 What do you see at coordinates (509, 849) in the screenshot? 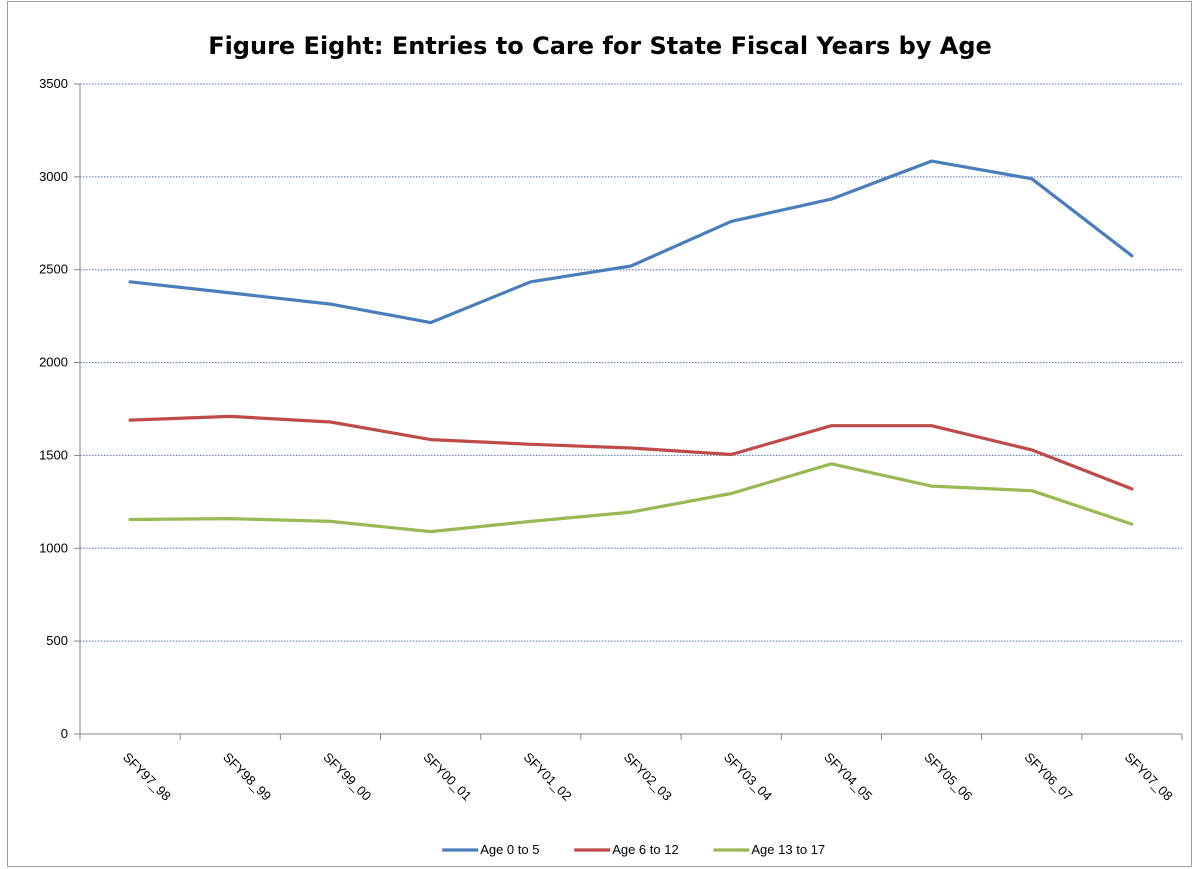
I see `legend-label: Age 0 to 5` at bounding box center [509, 849].